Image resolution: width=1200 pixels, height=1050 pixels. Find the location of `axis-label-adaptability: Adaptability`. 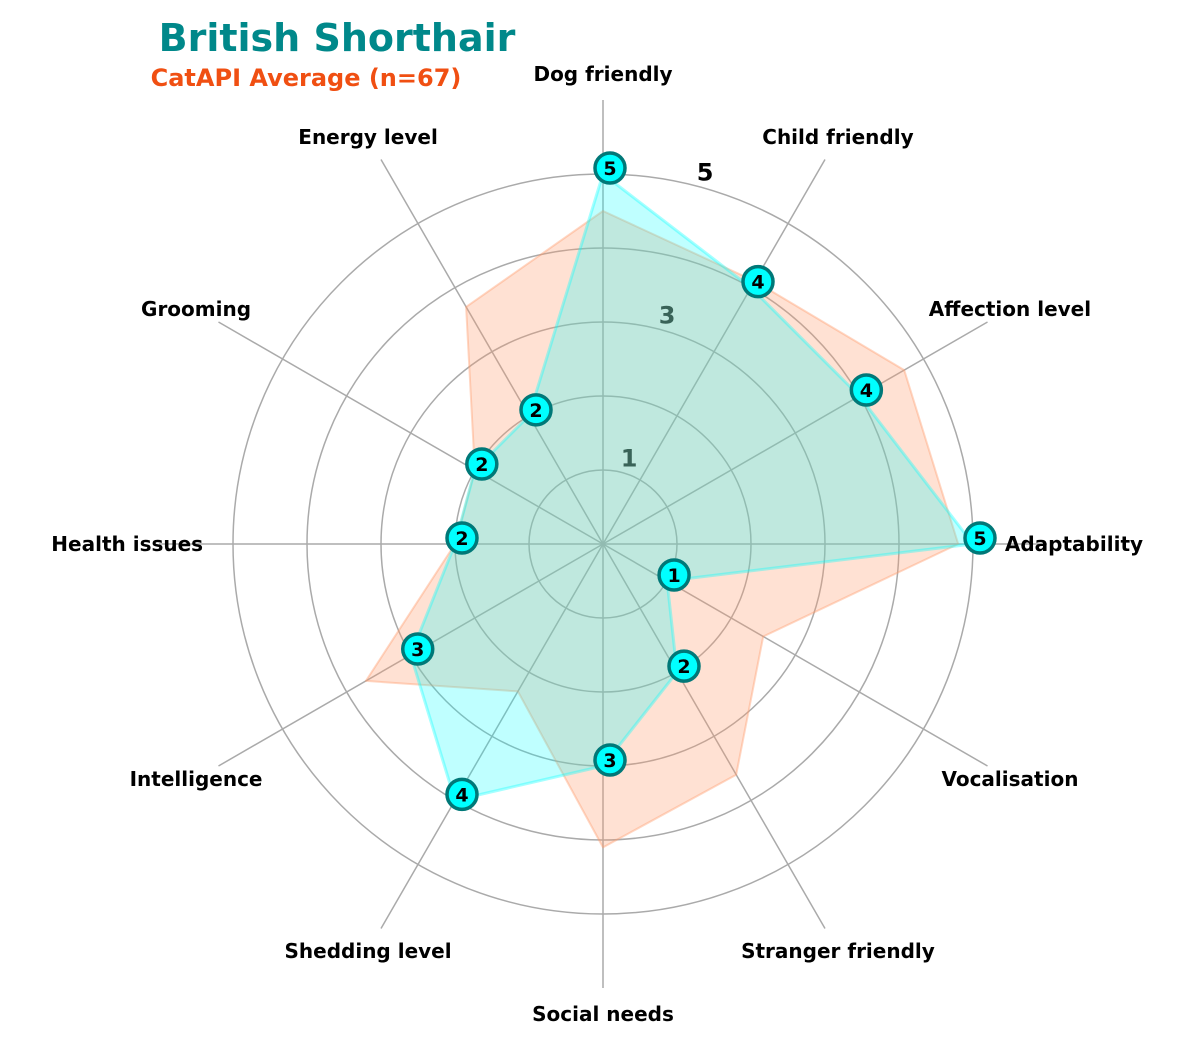

axis-label-adaptability: Adaptability is located at coordinates (1074, 544).